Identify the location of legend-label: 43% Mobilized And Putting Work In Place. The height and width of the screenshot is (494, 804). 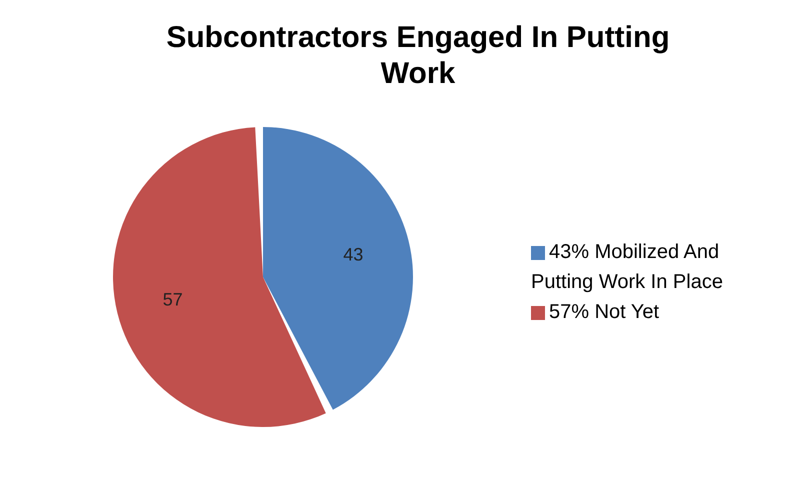
(627, 267).